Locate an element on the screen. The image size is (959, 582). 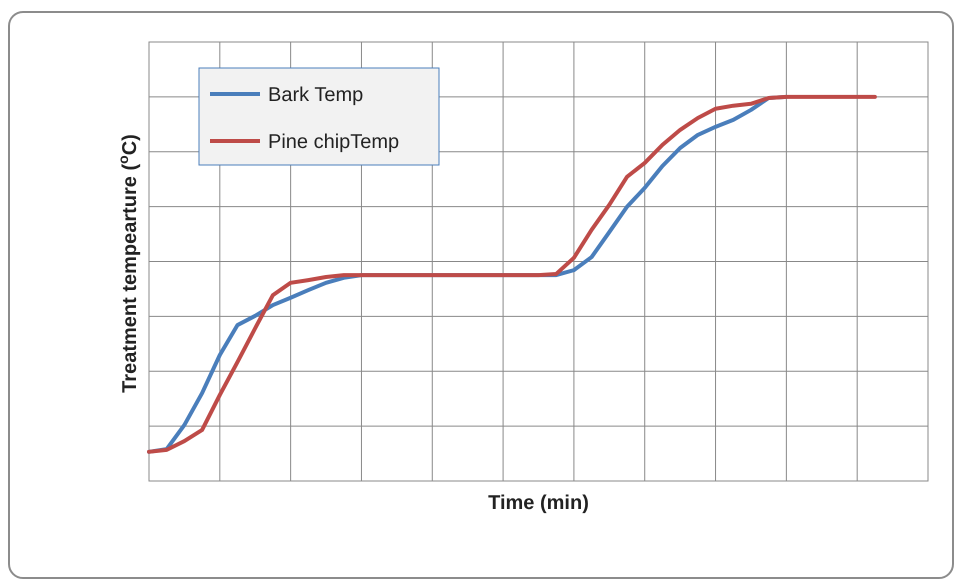
legend-label: Pine chipTemp is located at coordinates (334, 142).